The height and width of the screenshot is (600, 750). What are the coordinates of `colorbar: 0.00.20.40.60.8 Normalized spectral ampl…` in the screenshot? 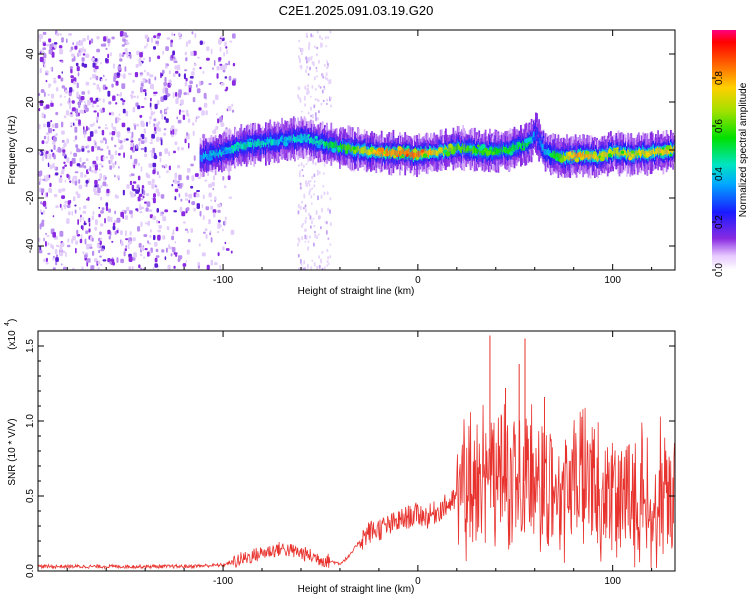 It's located at (730, 153).